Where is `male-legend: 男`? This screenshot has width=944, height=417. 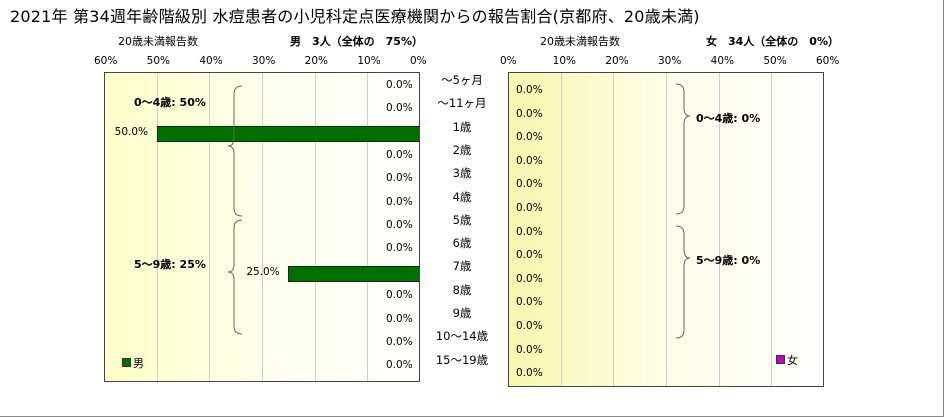 male-legend: 男 is located at coordinates (133, 363).